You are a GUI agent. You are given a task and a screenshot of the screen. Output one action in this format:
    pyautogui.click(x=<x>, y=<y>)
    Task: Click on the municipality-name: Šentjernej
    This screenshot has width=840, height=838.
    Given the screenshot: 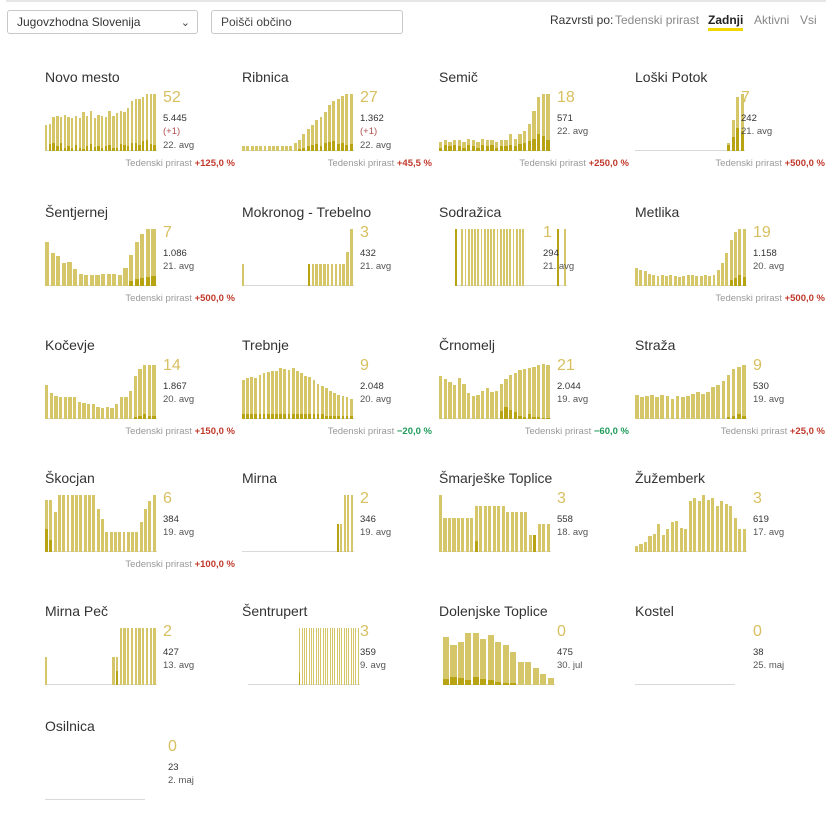 What is the action you would take?
    pyautogui.click(x=77, y=212)
    